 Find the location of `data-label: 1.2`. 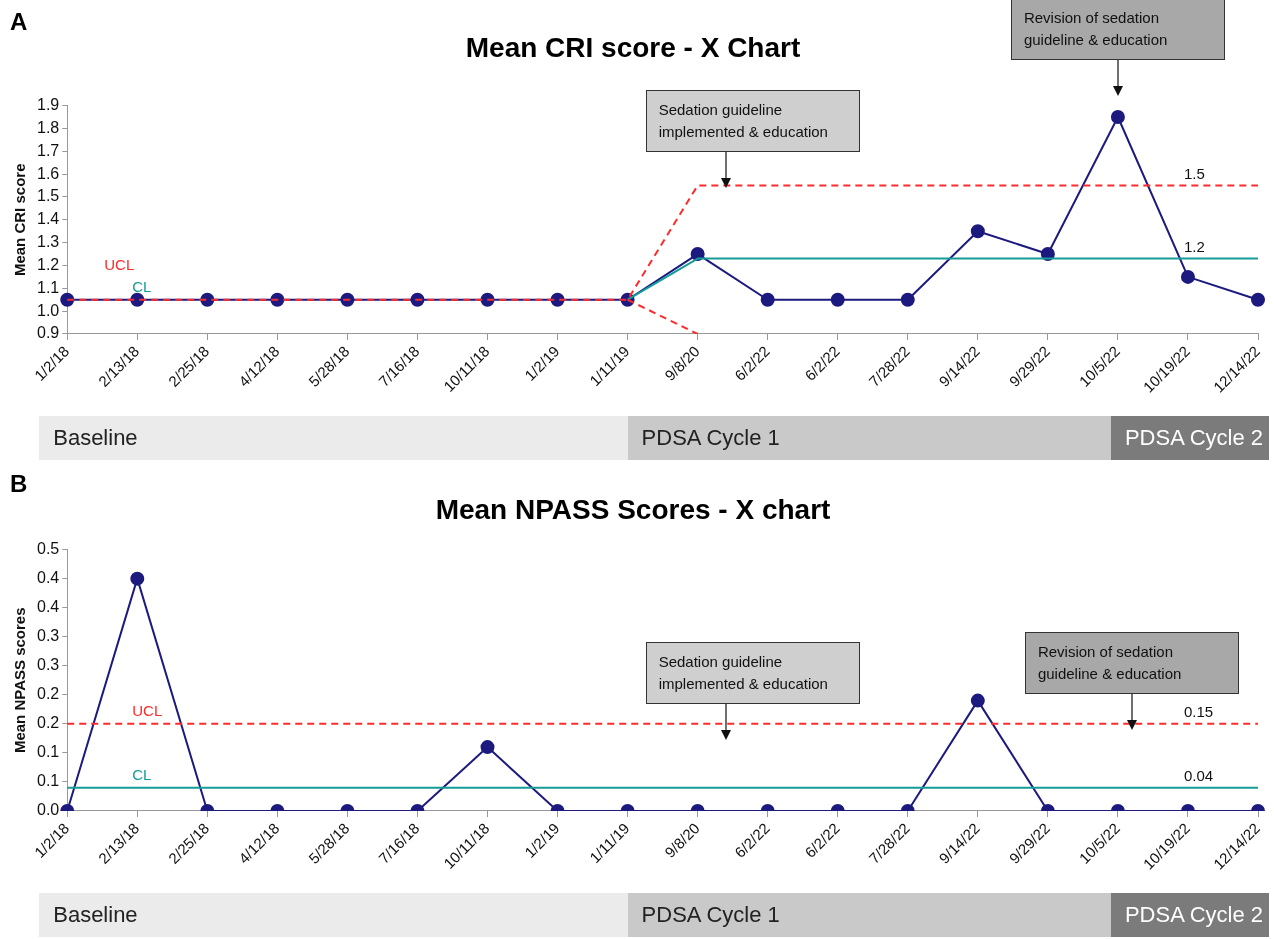

data-label: 1.2 is located at coordinates (1194, 247).